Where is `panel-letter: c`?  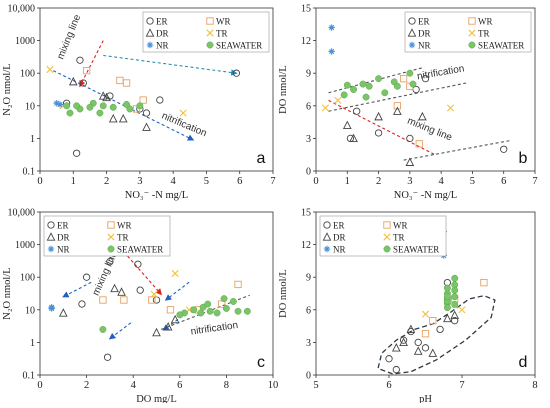
panel-letter: c is located at coordinates (261, 362).